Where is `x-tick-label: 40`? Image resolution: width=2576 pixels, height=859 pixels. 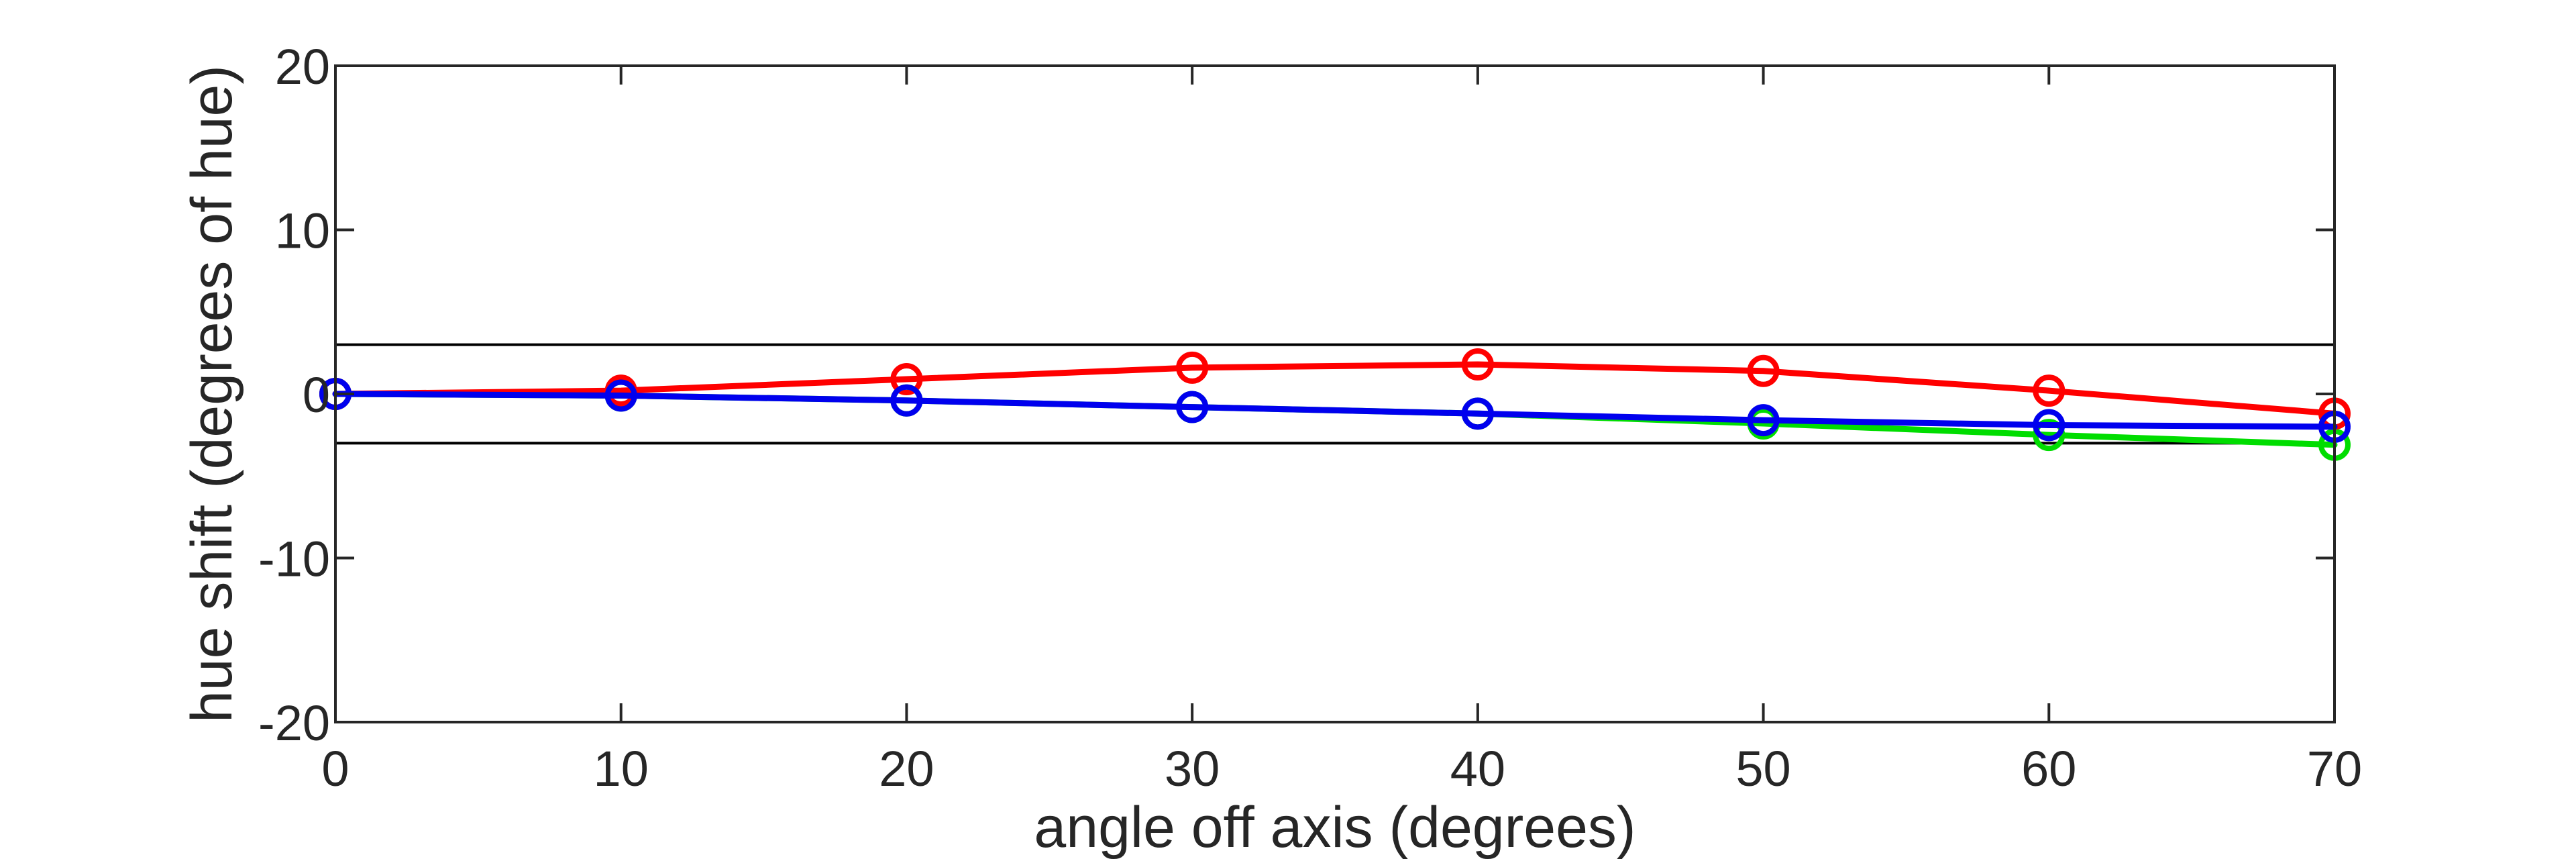 x-tick-label: 40 is located at coordinates (1477, 769).